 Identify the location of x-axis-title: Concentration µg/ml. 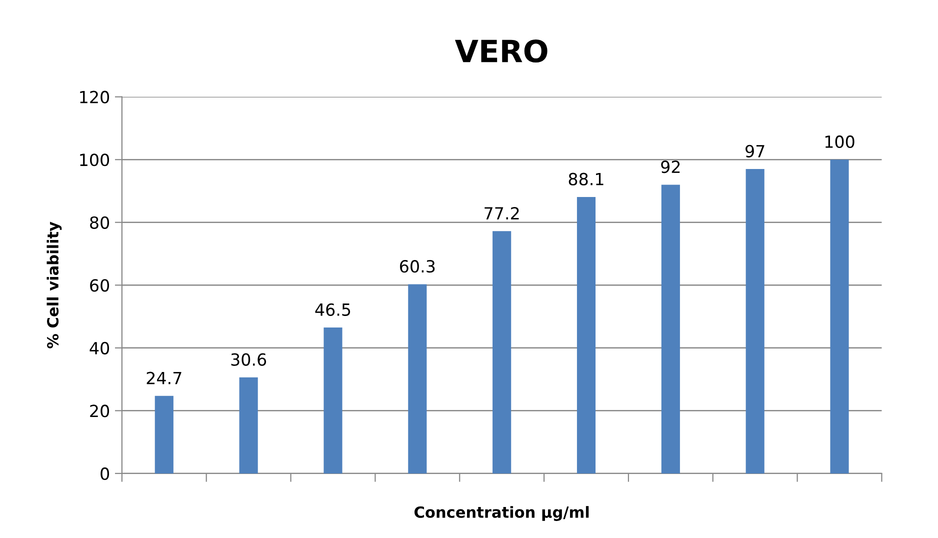
(501, 513).